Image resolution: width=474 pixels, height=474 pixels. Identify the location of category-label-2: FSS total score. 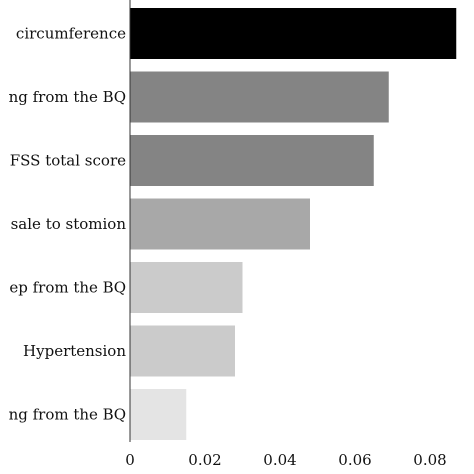
(68, 161).